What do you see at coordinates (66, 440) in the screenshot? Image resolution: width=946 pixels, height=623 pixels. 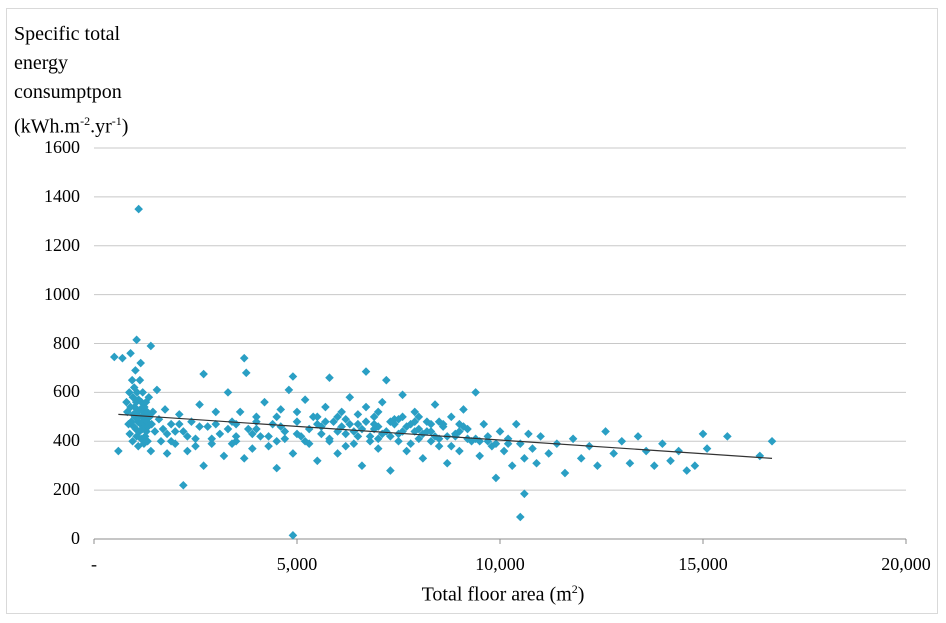 I see `y-tick-label: 400` at bounding box center [66, 440].